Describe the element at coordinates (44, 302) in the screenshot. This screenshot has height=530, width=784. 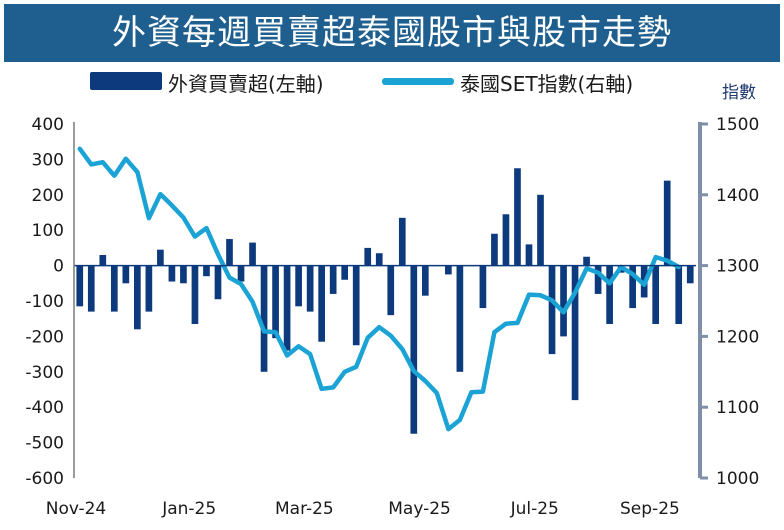
I see `left-tick-label: -100` at that location.